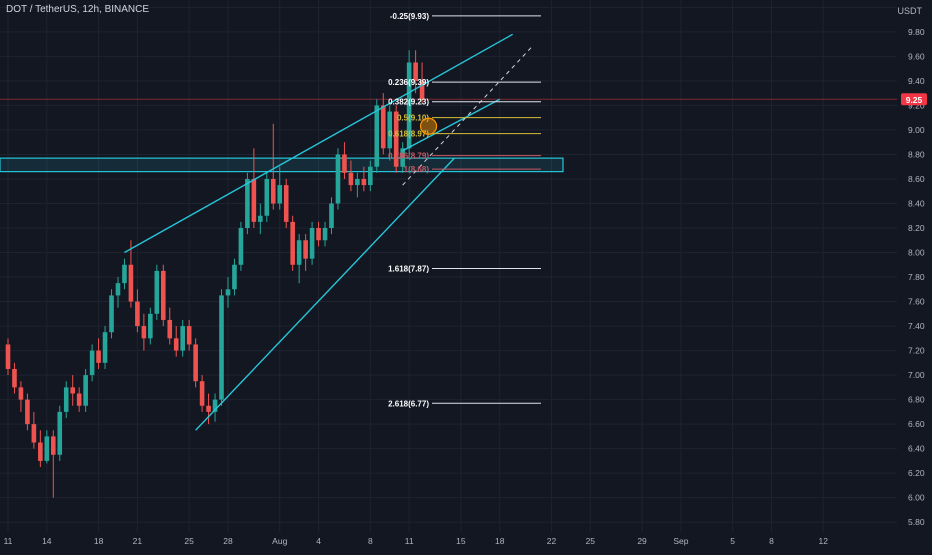 The height and width of the screenshot is (555, 932). I want to click on price-tick-label: 7.80, so click(916, 277).